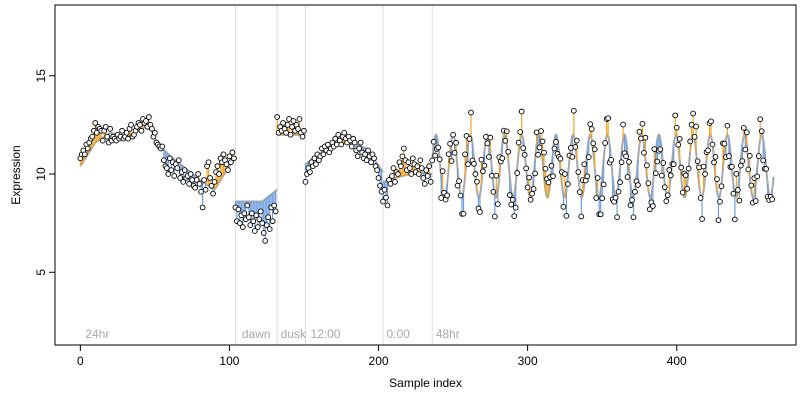  I want to click on x-tick-label-0: 0, so click(80, 361).